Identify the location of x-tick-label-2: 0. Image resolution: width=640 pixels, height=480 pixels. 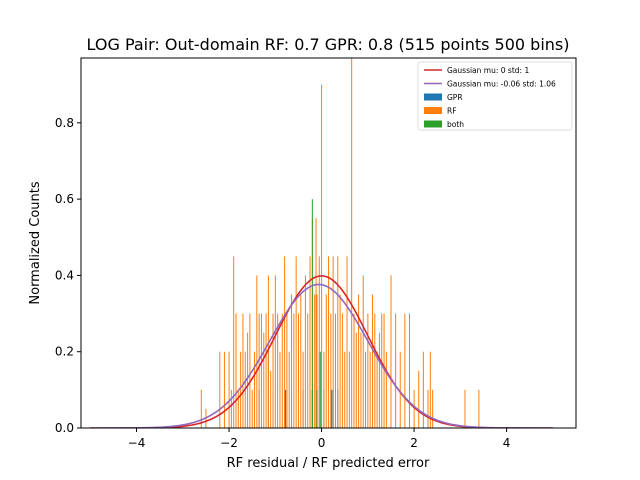
(322, 443).